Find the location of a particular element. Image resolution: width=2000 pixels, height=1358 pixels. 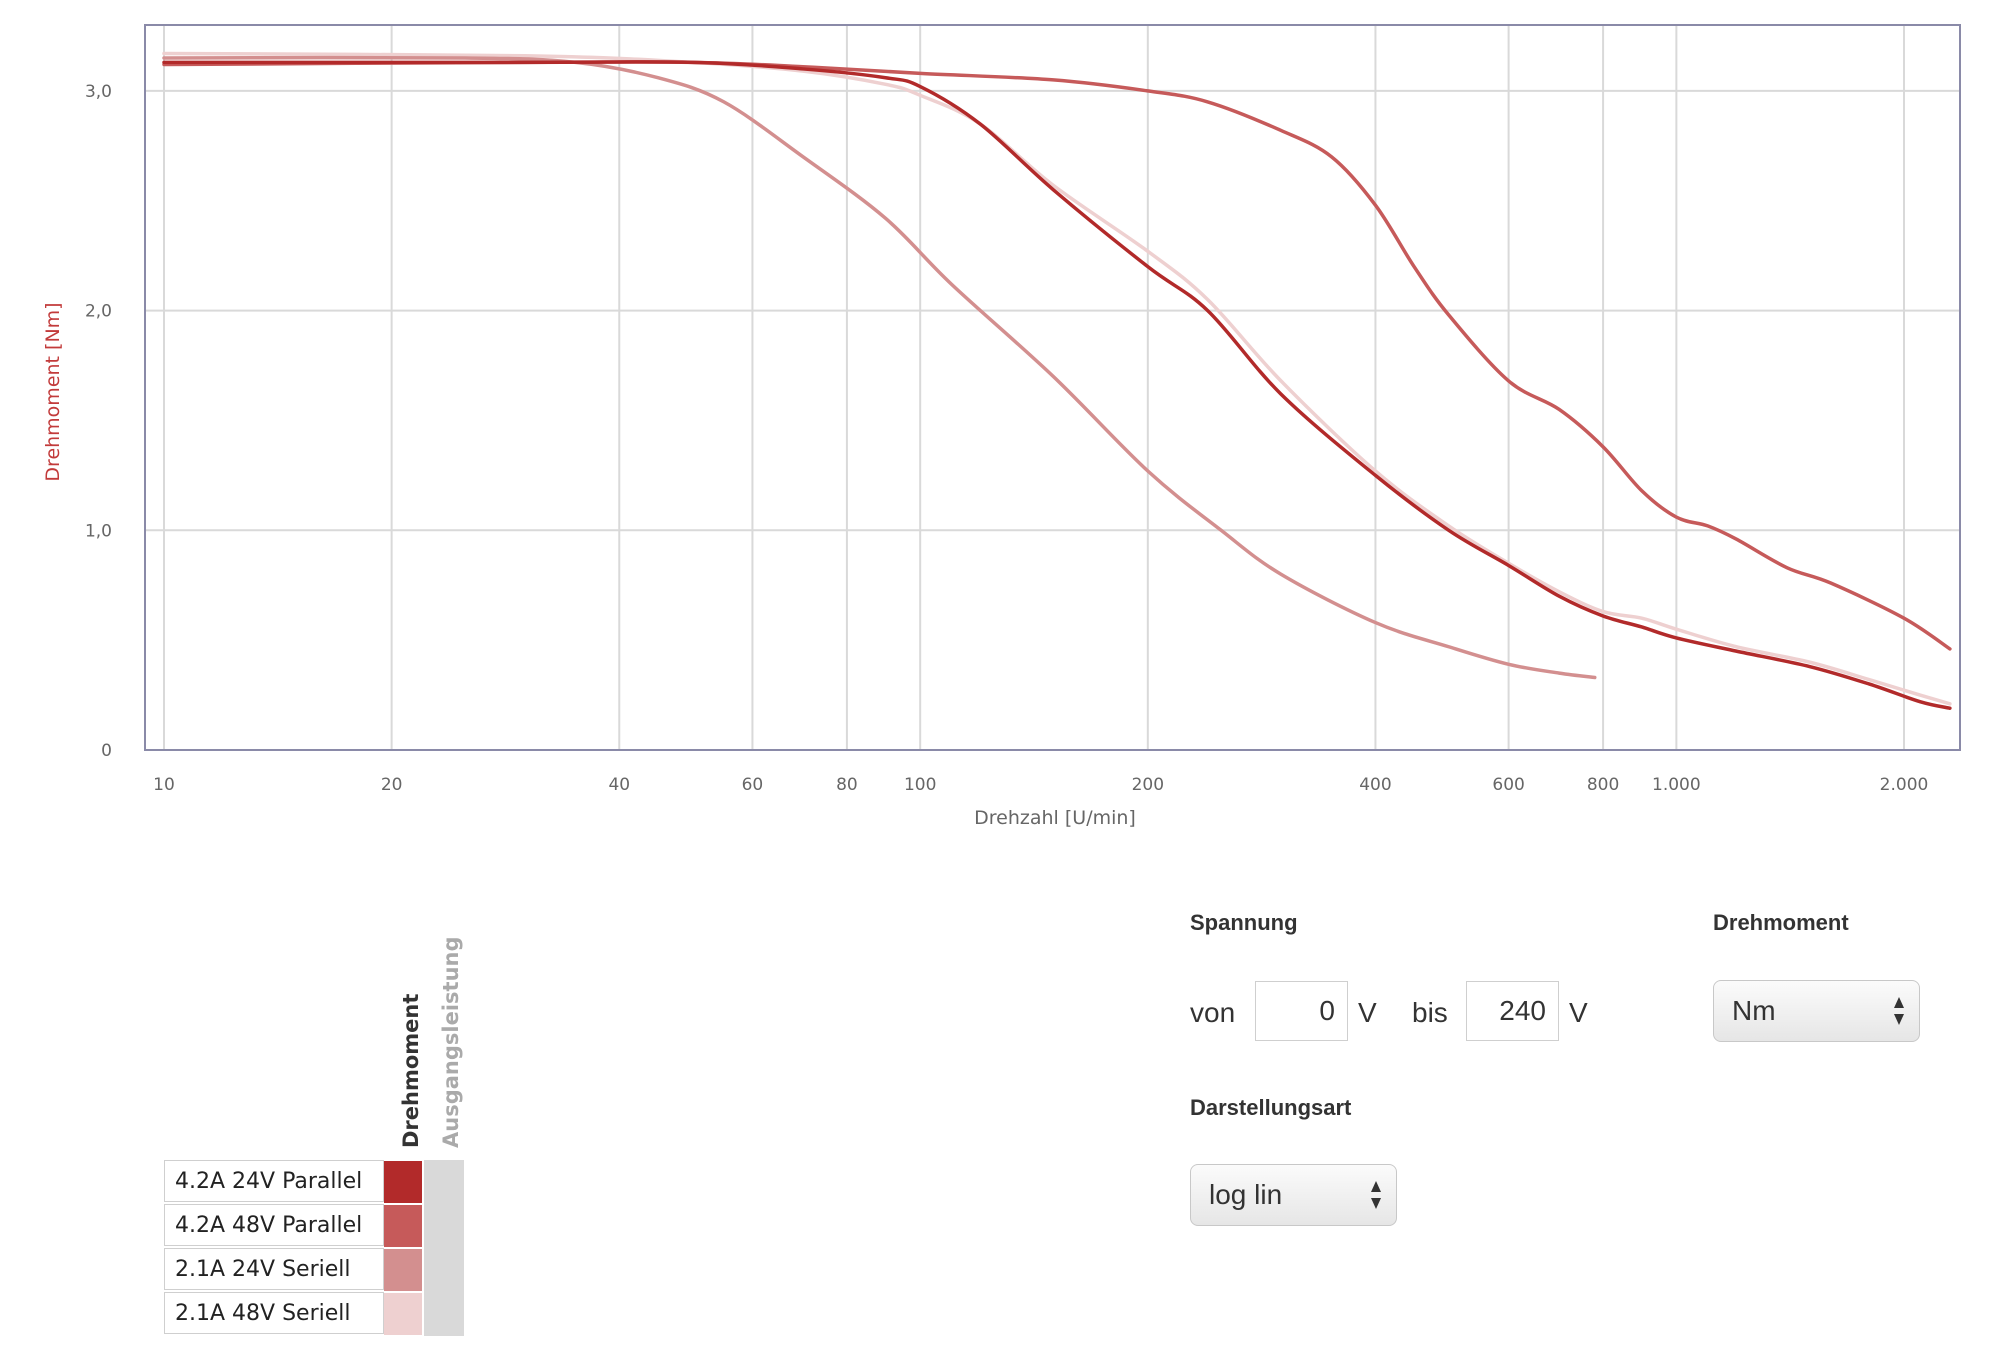

y-tick-label: 2,0 is located at coordinates (98, 312).